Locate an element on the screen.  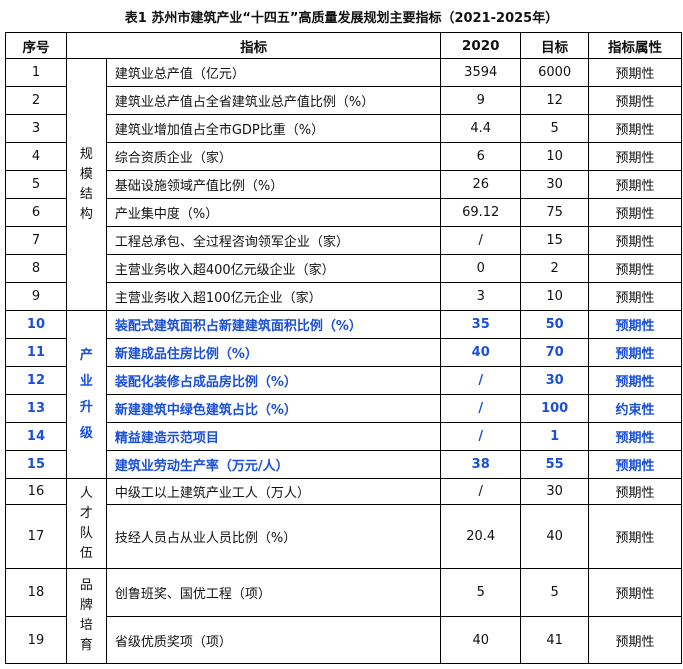
value-2020: 3594 is located at coordinates (481, 72).